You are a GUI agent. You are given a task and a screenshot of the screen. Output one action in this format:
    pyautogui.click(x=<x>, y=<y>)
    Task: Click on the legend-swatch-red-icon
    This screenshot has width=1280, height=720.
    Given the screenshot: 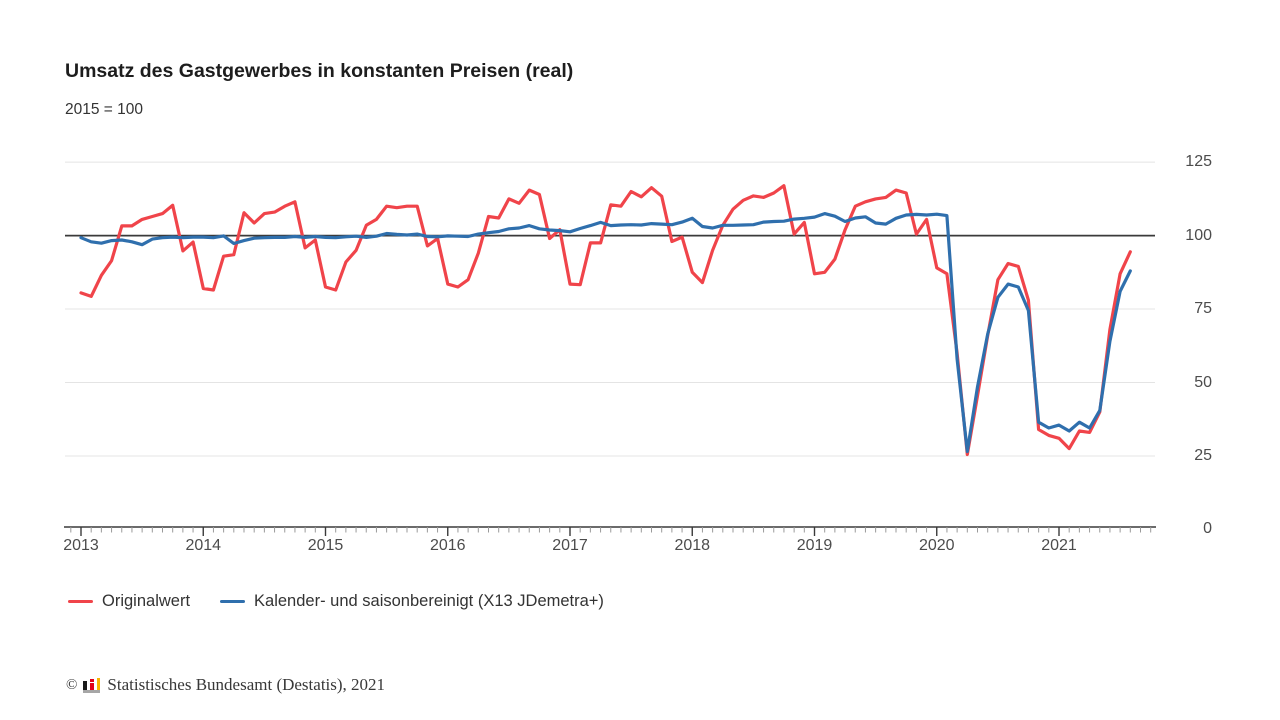 What is the action you would take?
    pyautogui.click(x=80, y=601)
    